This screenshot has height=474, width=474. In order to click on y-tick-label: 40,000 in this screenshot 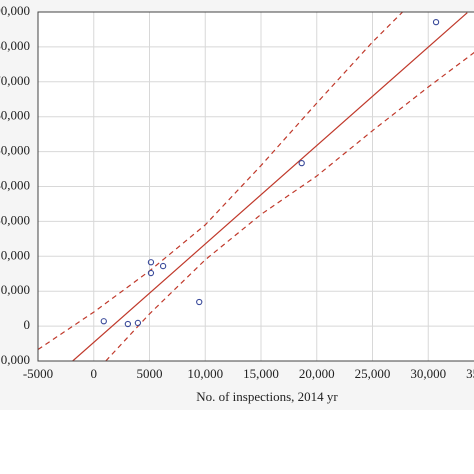, I will do `click(15, 184)`.